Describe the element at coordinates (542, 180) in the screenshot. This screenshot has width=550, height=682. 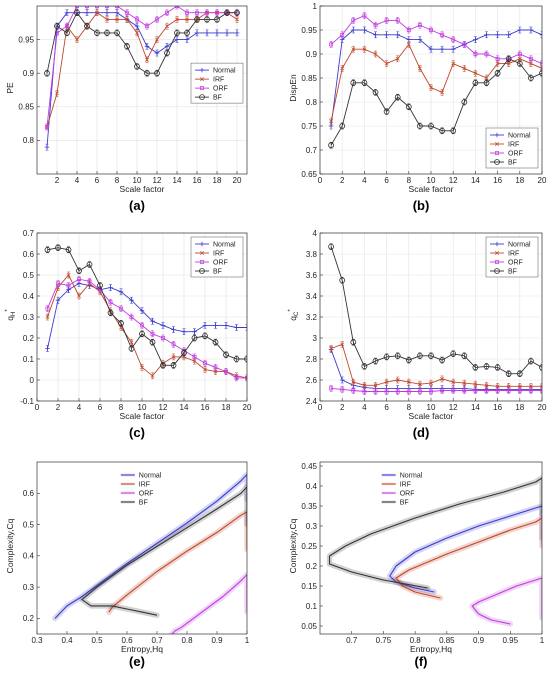
I see `x-tick-label-10: 20` at that location.